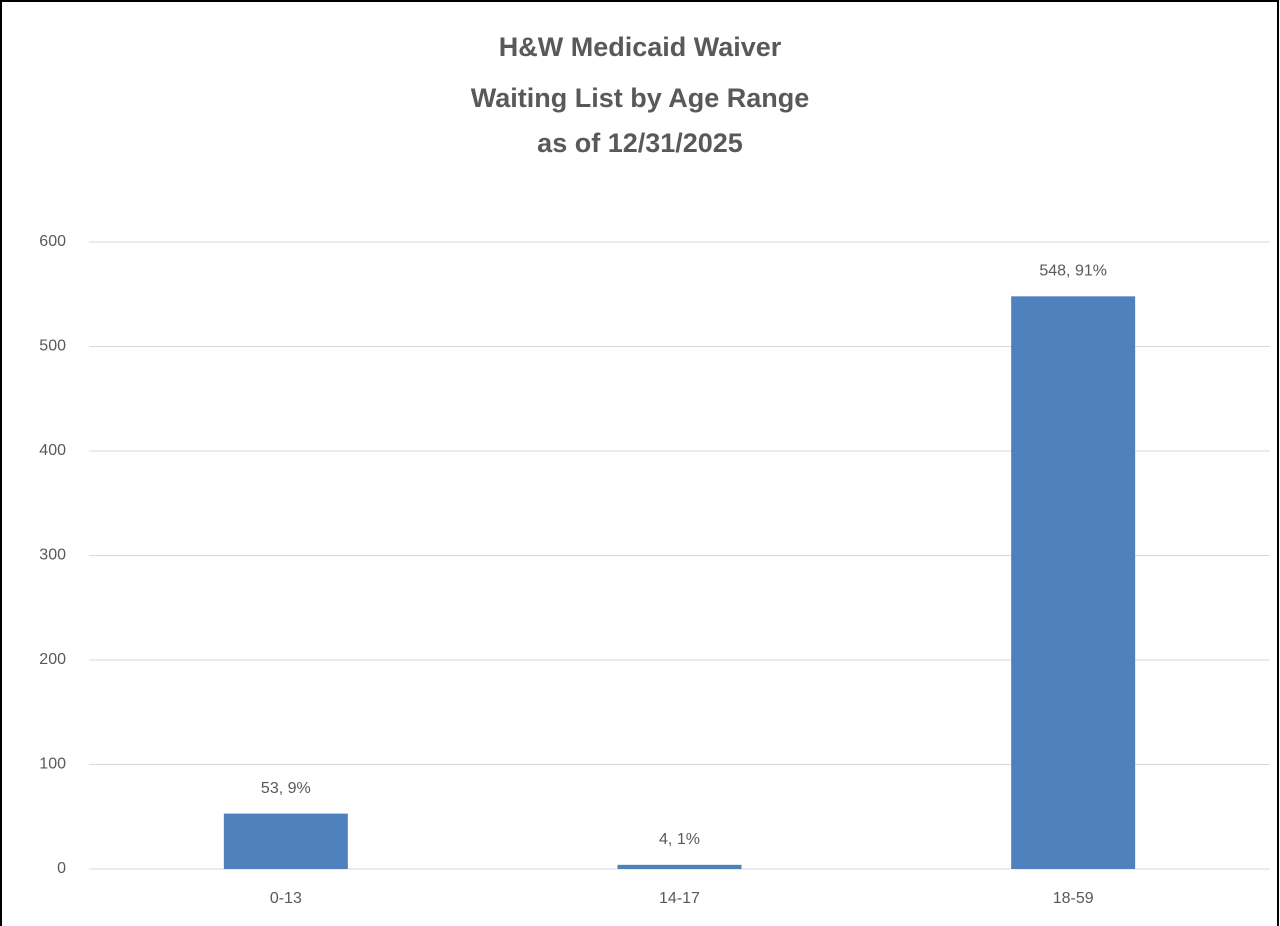 This screenshot has width=1280, height=926. What do you see at coordinates (679, 898) in the screenshot?
I see `x-tick-label: 14-17` at bounding box center [679, 898].